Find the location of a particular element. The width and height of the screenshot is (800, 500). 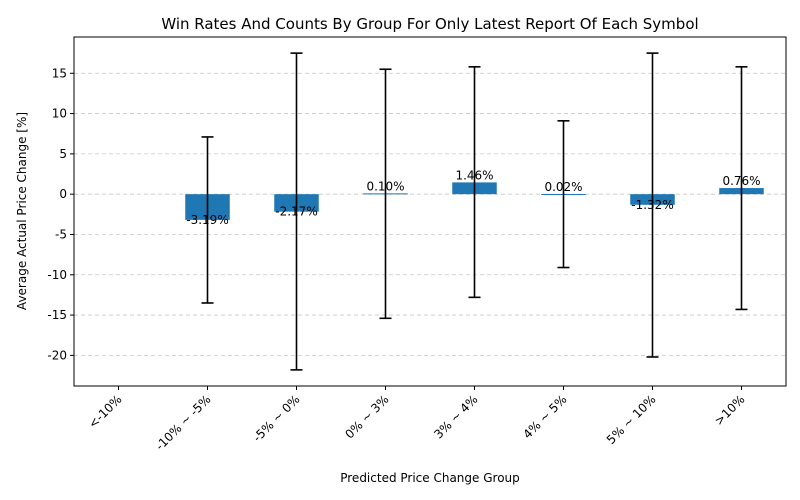

data-label: 0.02% is located at coordinates (563, 187).